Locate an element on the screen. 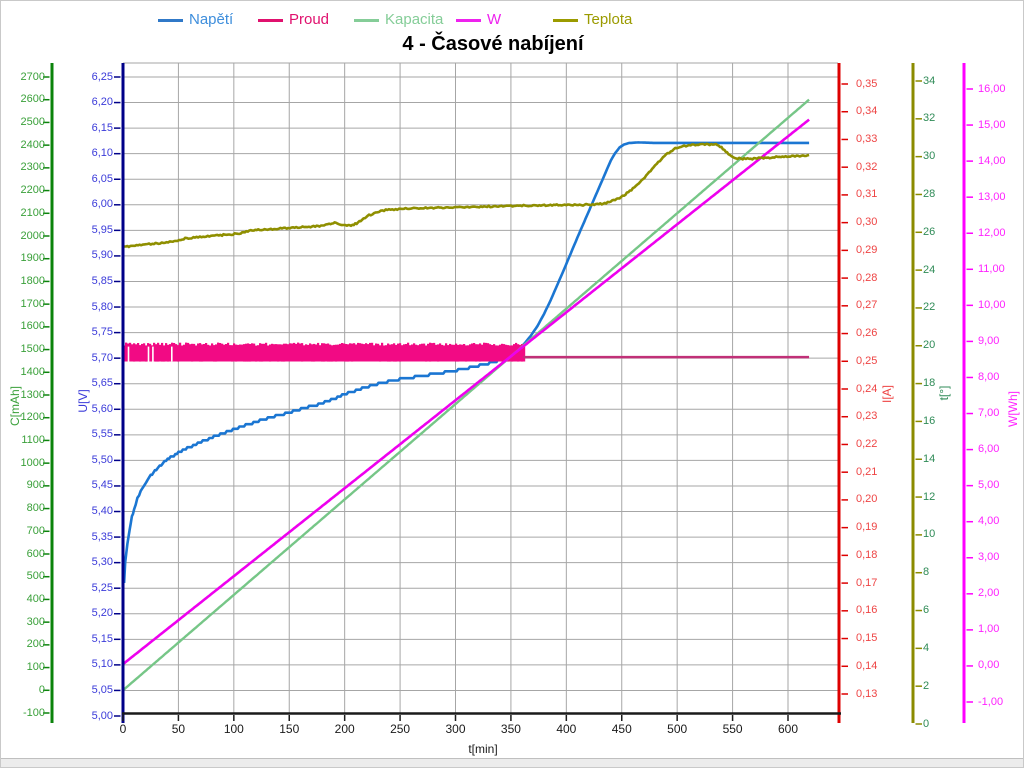  legend-item-label: Kapacita is located at coordinates (414, 19).